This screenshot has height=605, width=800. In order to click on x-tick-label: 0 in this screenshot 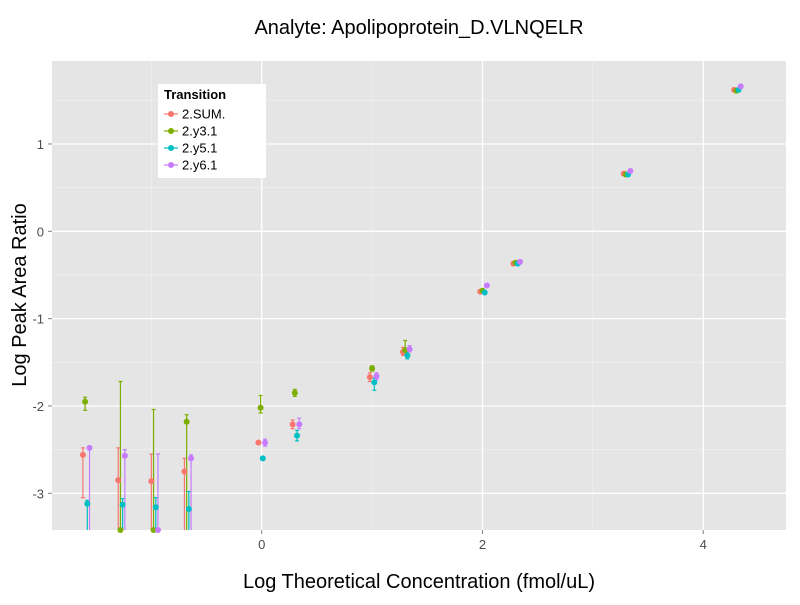, I will do `click(261, 544)`.